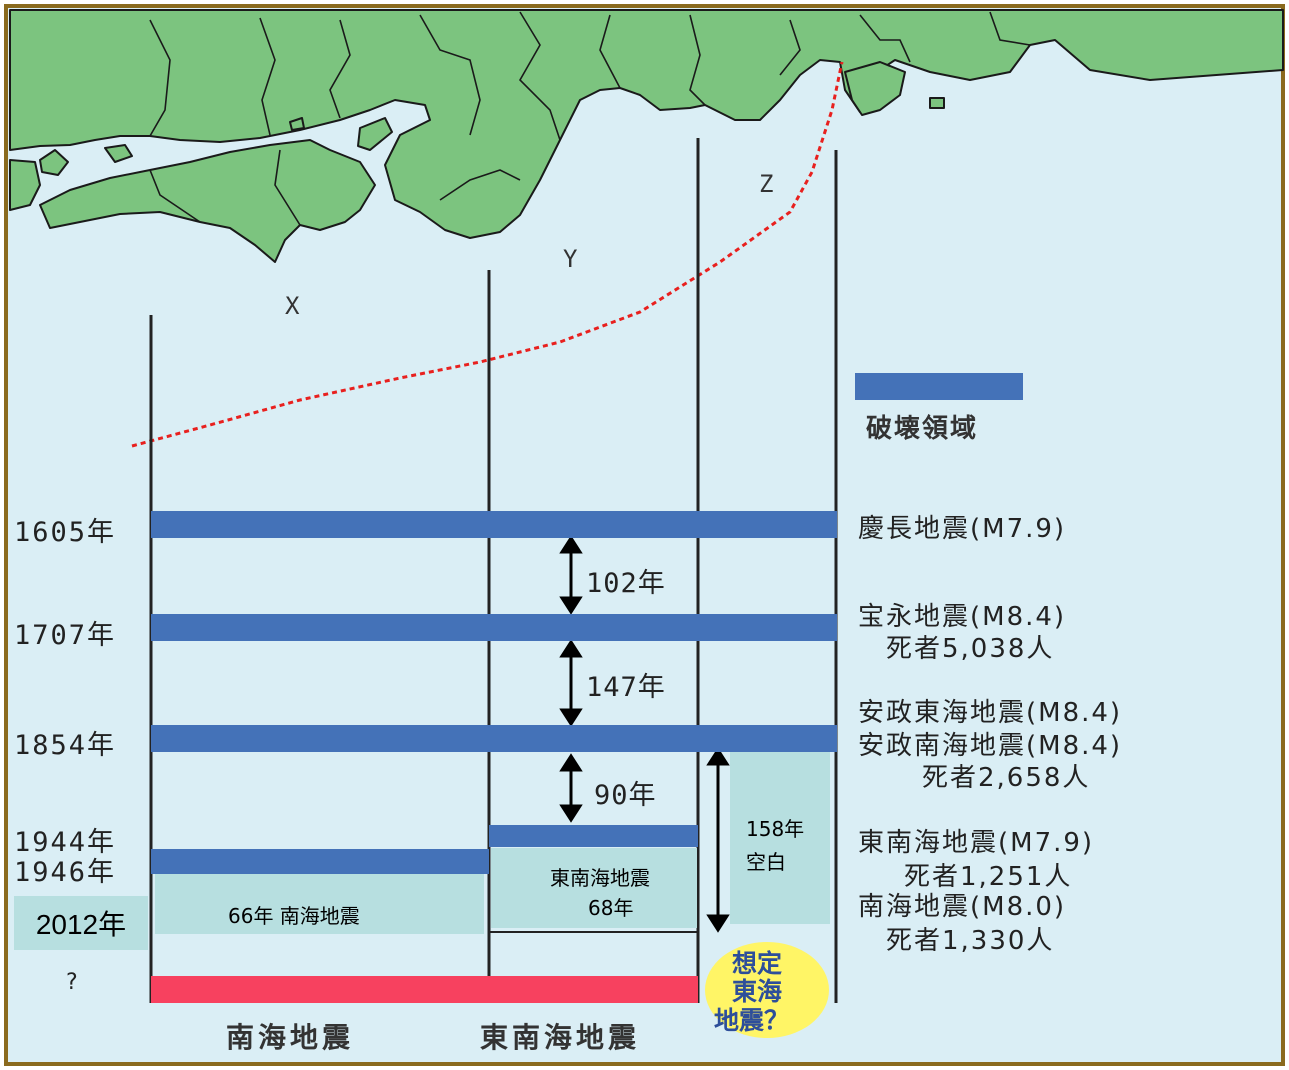 This screenshot has height=1070, width=1289. I want to click on quake-1946-name: 南海地震(M8.0), so click(962, 904).